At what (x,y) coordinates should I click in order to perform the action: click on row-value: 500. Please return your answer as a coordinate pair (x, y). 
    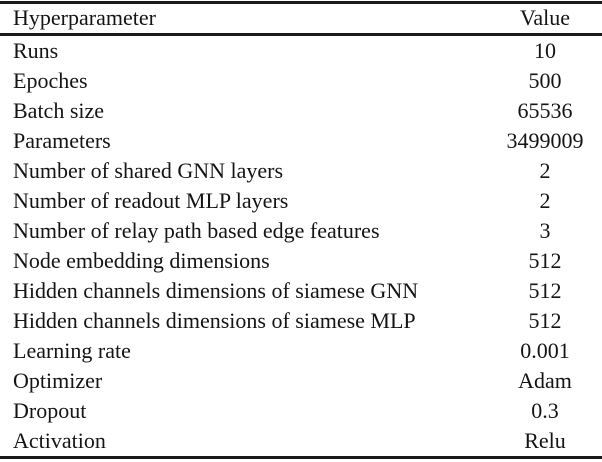
    Looking at the image, I should click on (545, 80).